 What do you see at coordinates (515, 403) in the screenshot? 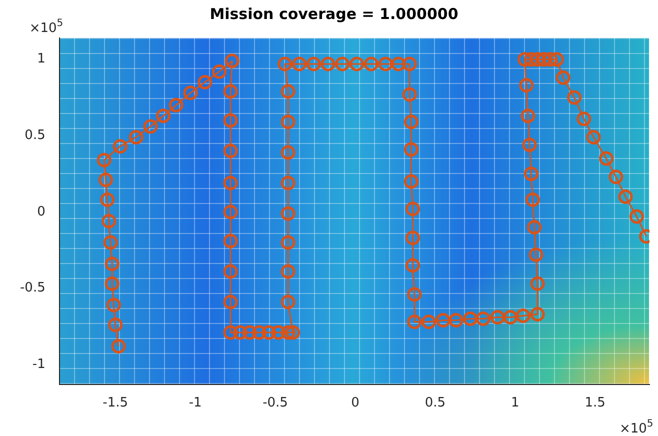
I see `x-tick-label: 1` at bounding box center [515, 403].